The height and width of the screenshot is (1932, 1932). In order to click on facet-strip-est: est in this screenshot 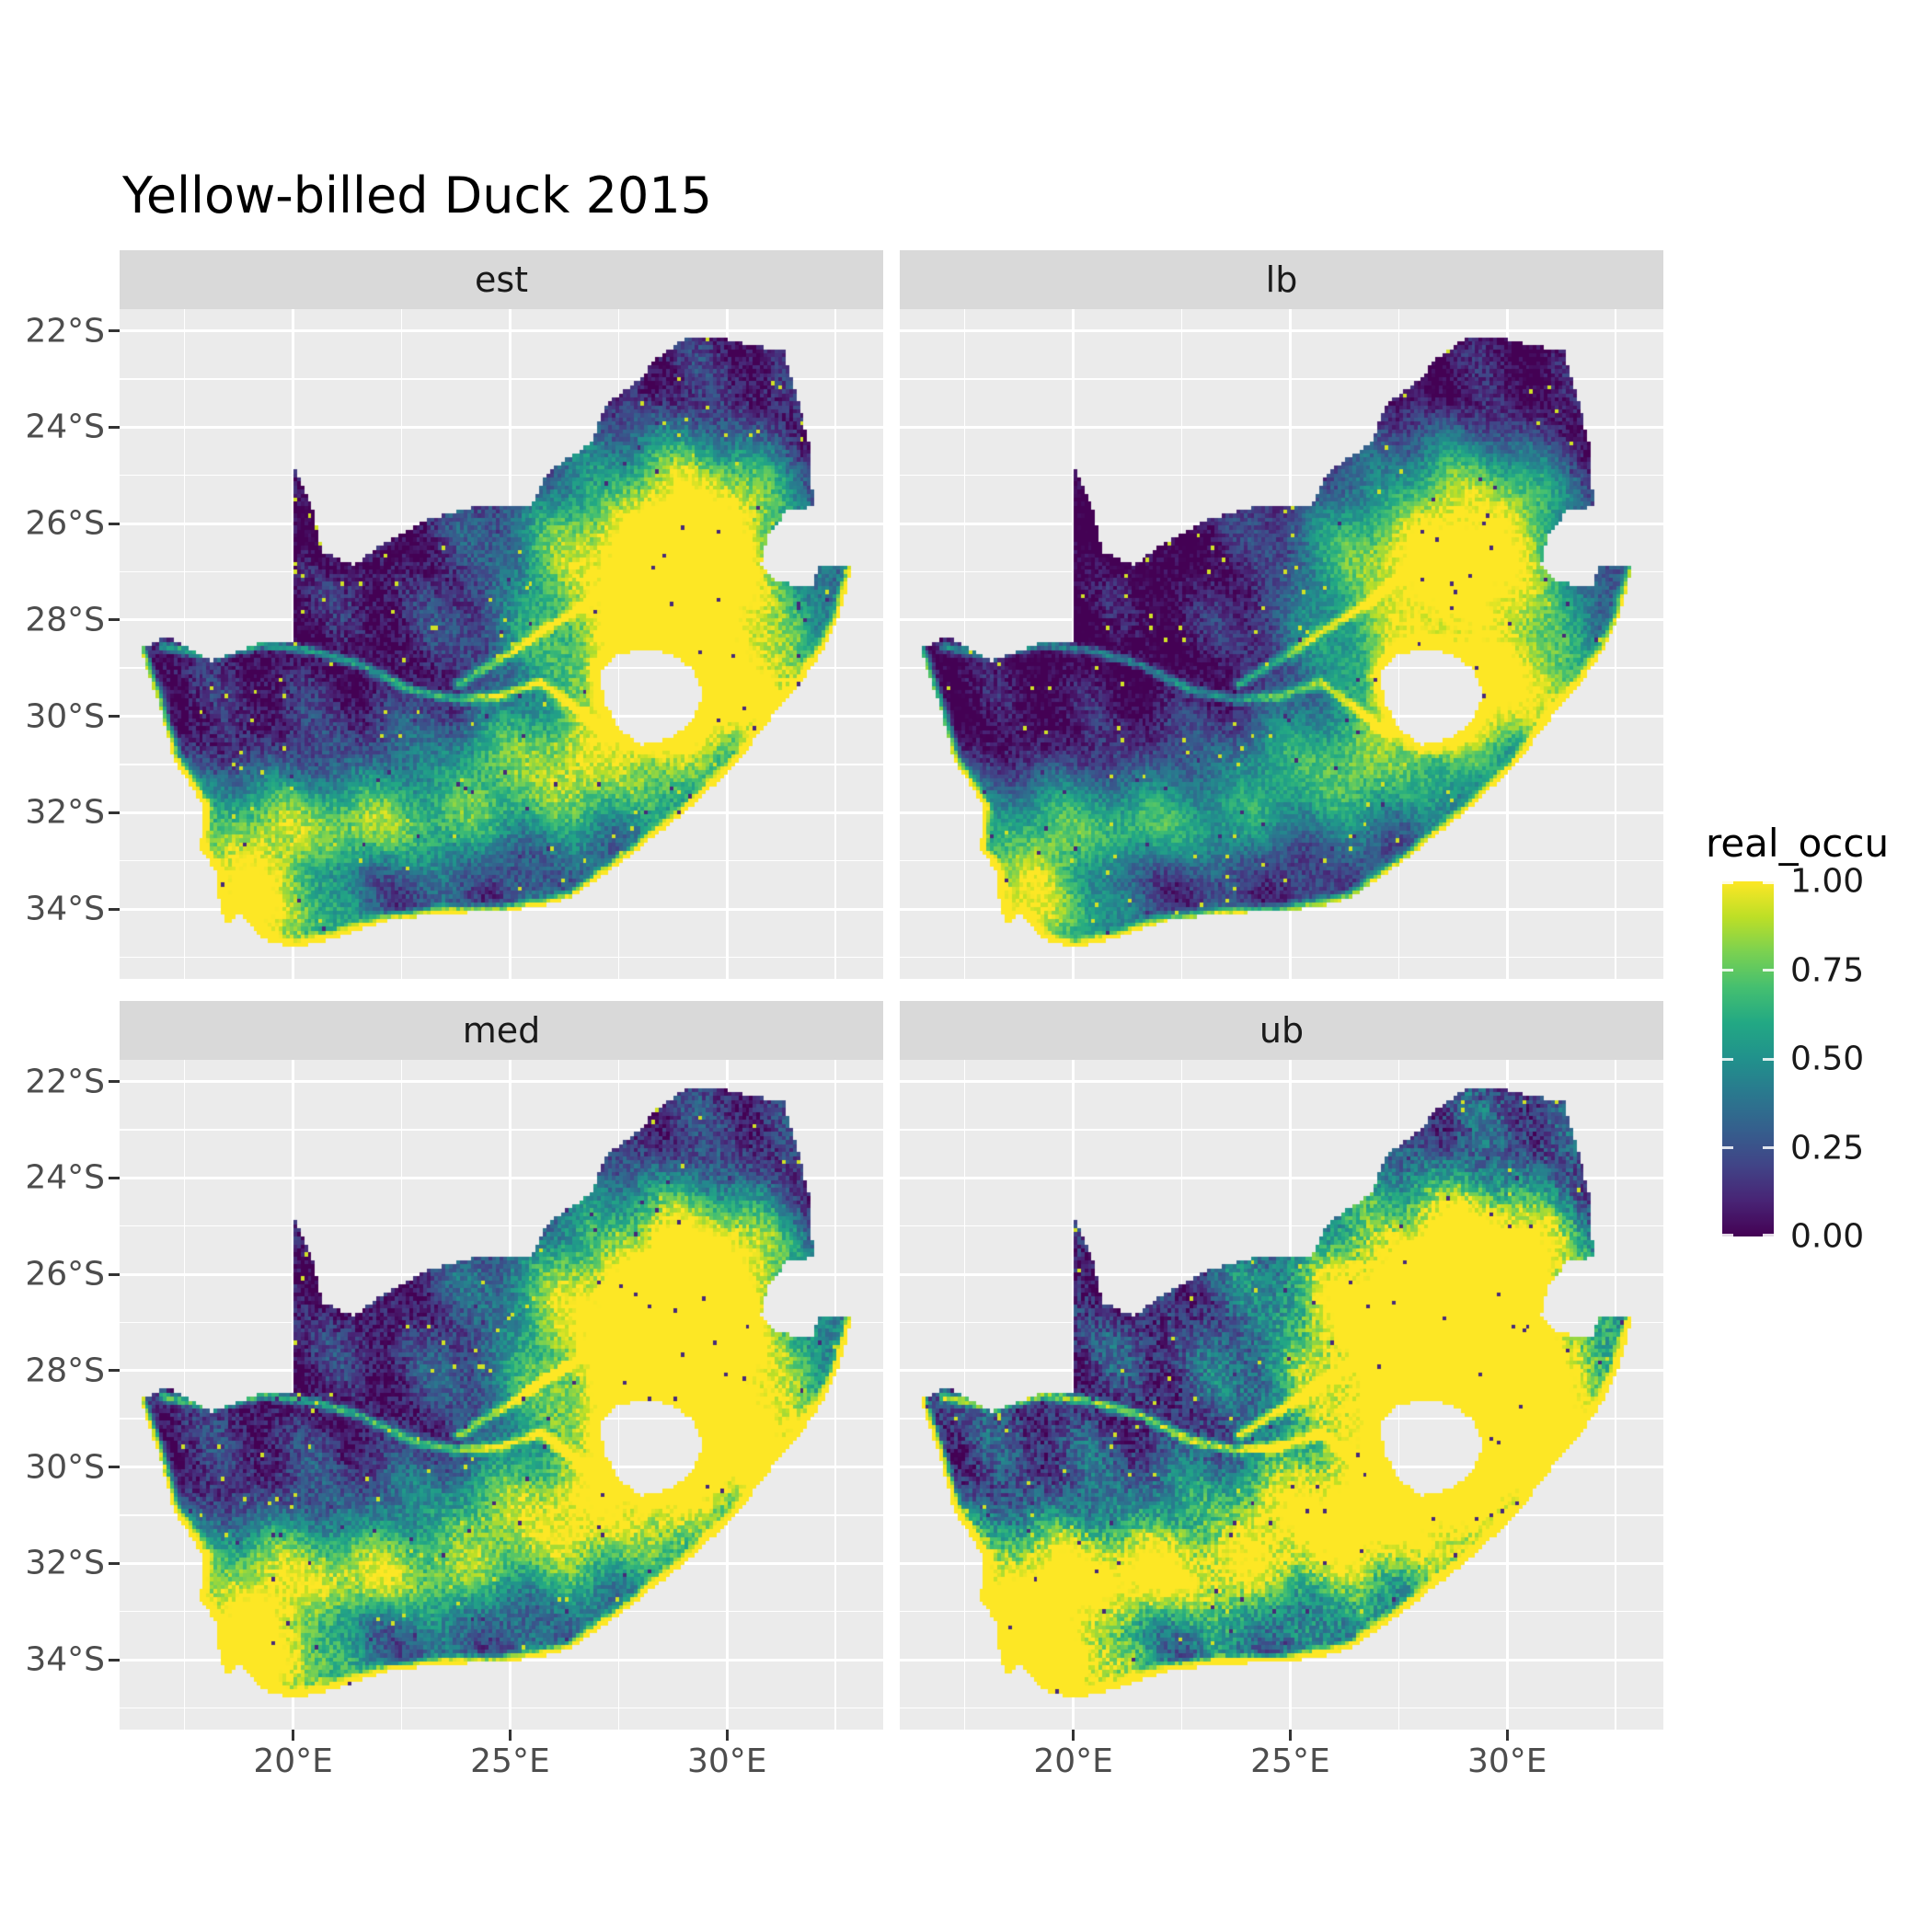, I will do `click(501, 279)`.